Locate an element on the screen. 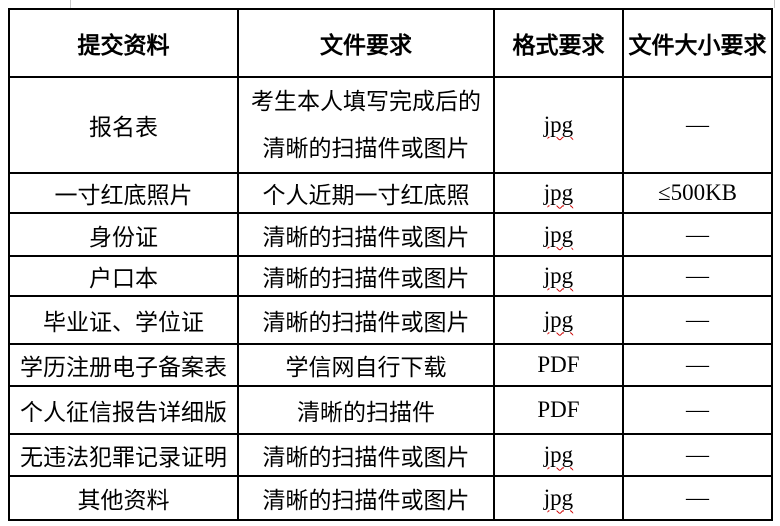 Image resolution: width=780 pixels, height=526 pixels. material-cell: 户口本 is located at coordinates (123, 276).